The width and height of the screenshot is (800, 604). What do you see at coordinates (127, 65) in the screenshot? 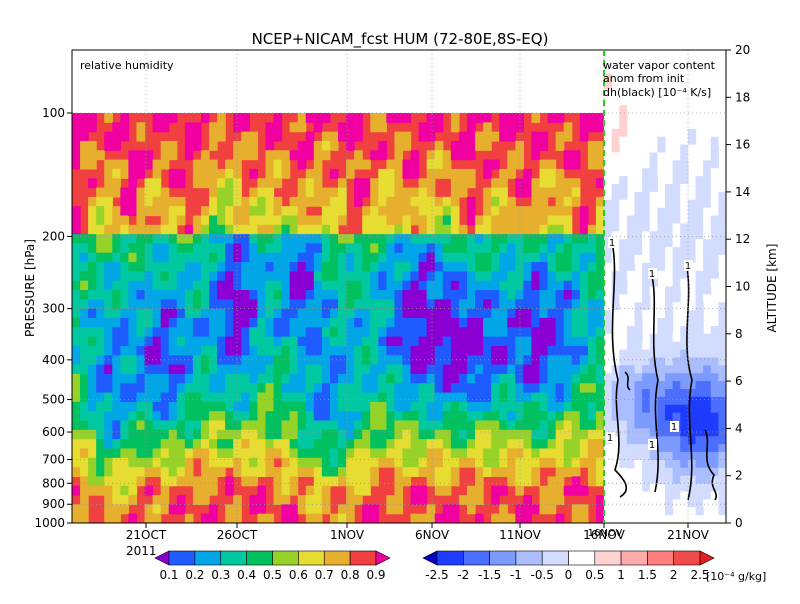
I see `panel-label-humidity: relative humidity` at bounding box center [127, 65].